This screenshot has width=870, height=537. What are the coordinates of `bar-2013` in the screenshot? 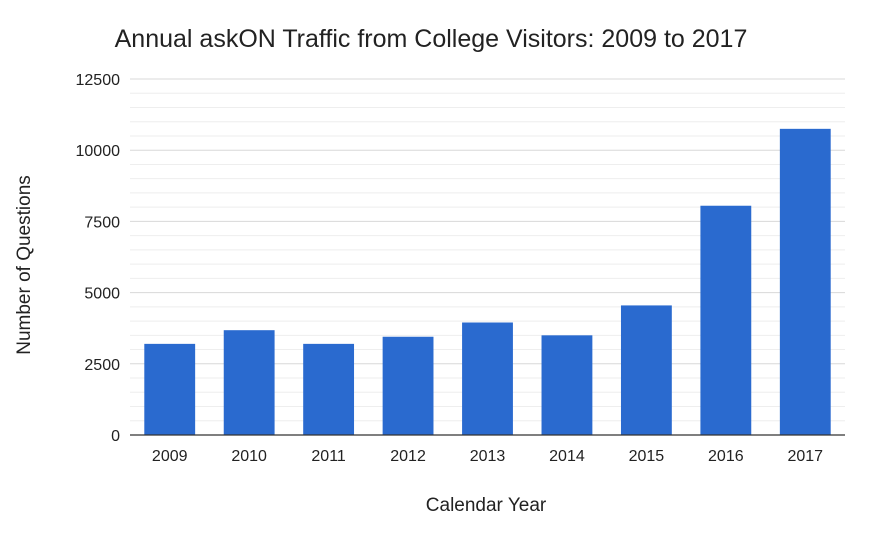 It's located at (487, 378).